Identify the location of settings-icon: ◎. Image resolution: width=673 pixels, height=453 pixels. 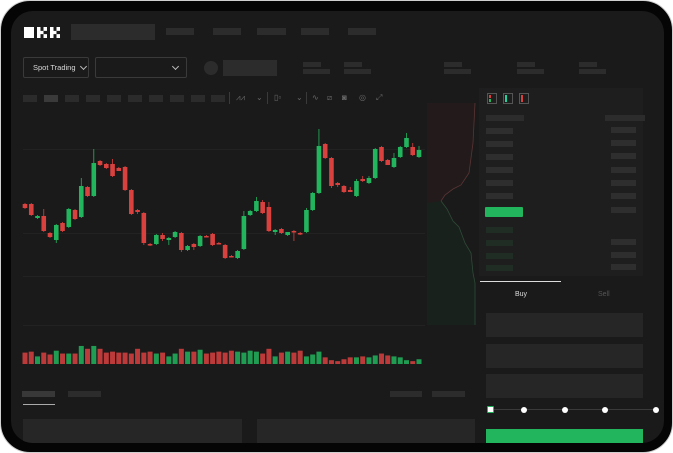
(362, 97).